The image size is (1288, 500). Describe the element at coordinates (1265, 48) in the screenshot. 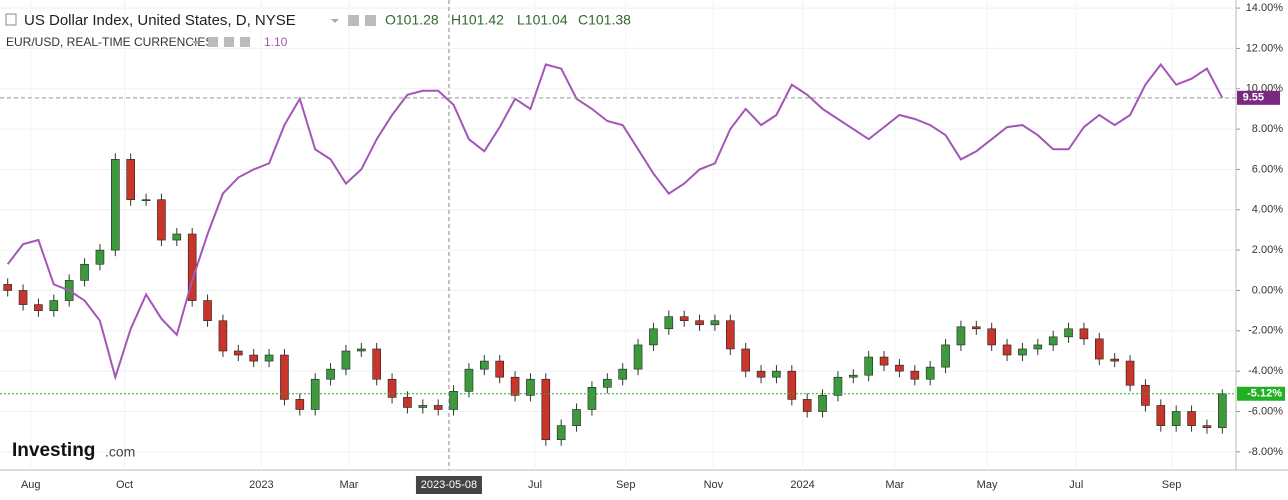

I see `y-tick-label: 12.00%` at that location.